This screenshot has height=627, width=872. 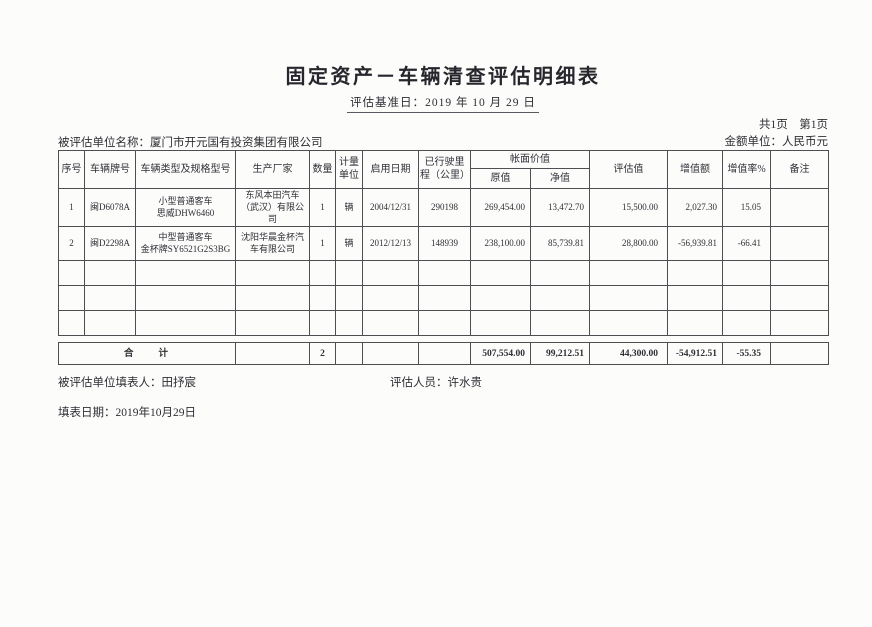 I want to click on cell-unit: 辆, so click(x=349, y=244).